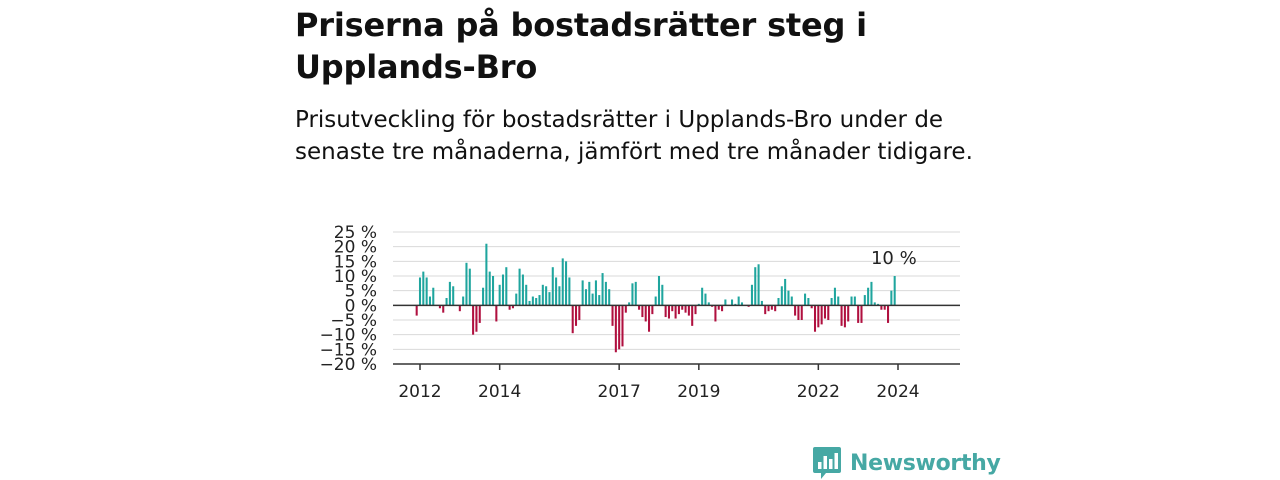 Image resolution: width=1280 pixels, height=480 pixels. Describe the element at coordinates (894, 258) in the screenshot. I see `annotations: 10 %` at that location.